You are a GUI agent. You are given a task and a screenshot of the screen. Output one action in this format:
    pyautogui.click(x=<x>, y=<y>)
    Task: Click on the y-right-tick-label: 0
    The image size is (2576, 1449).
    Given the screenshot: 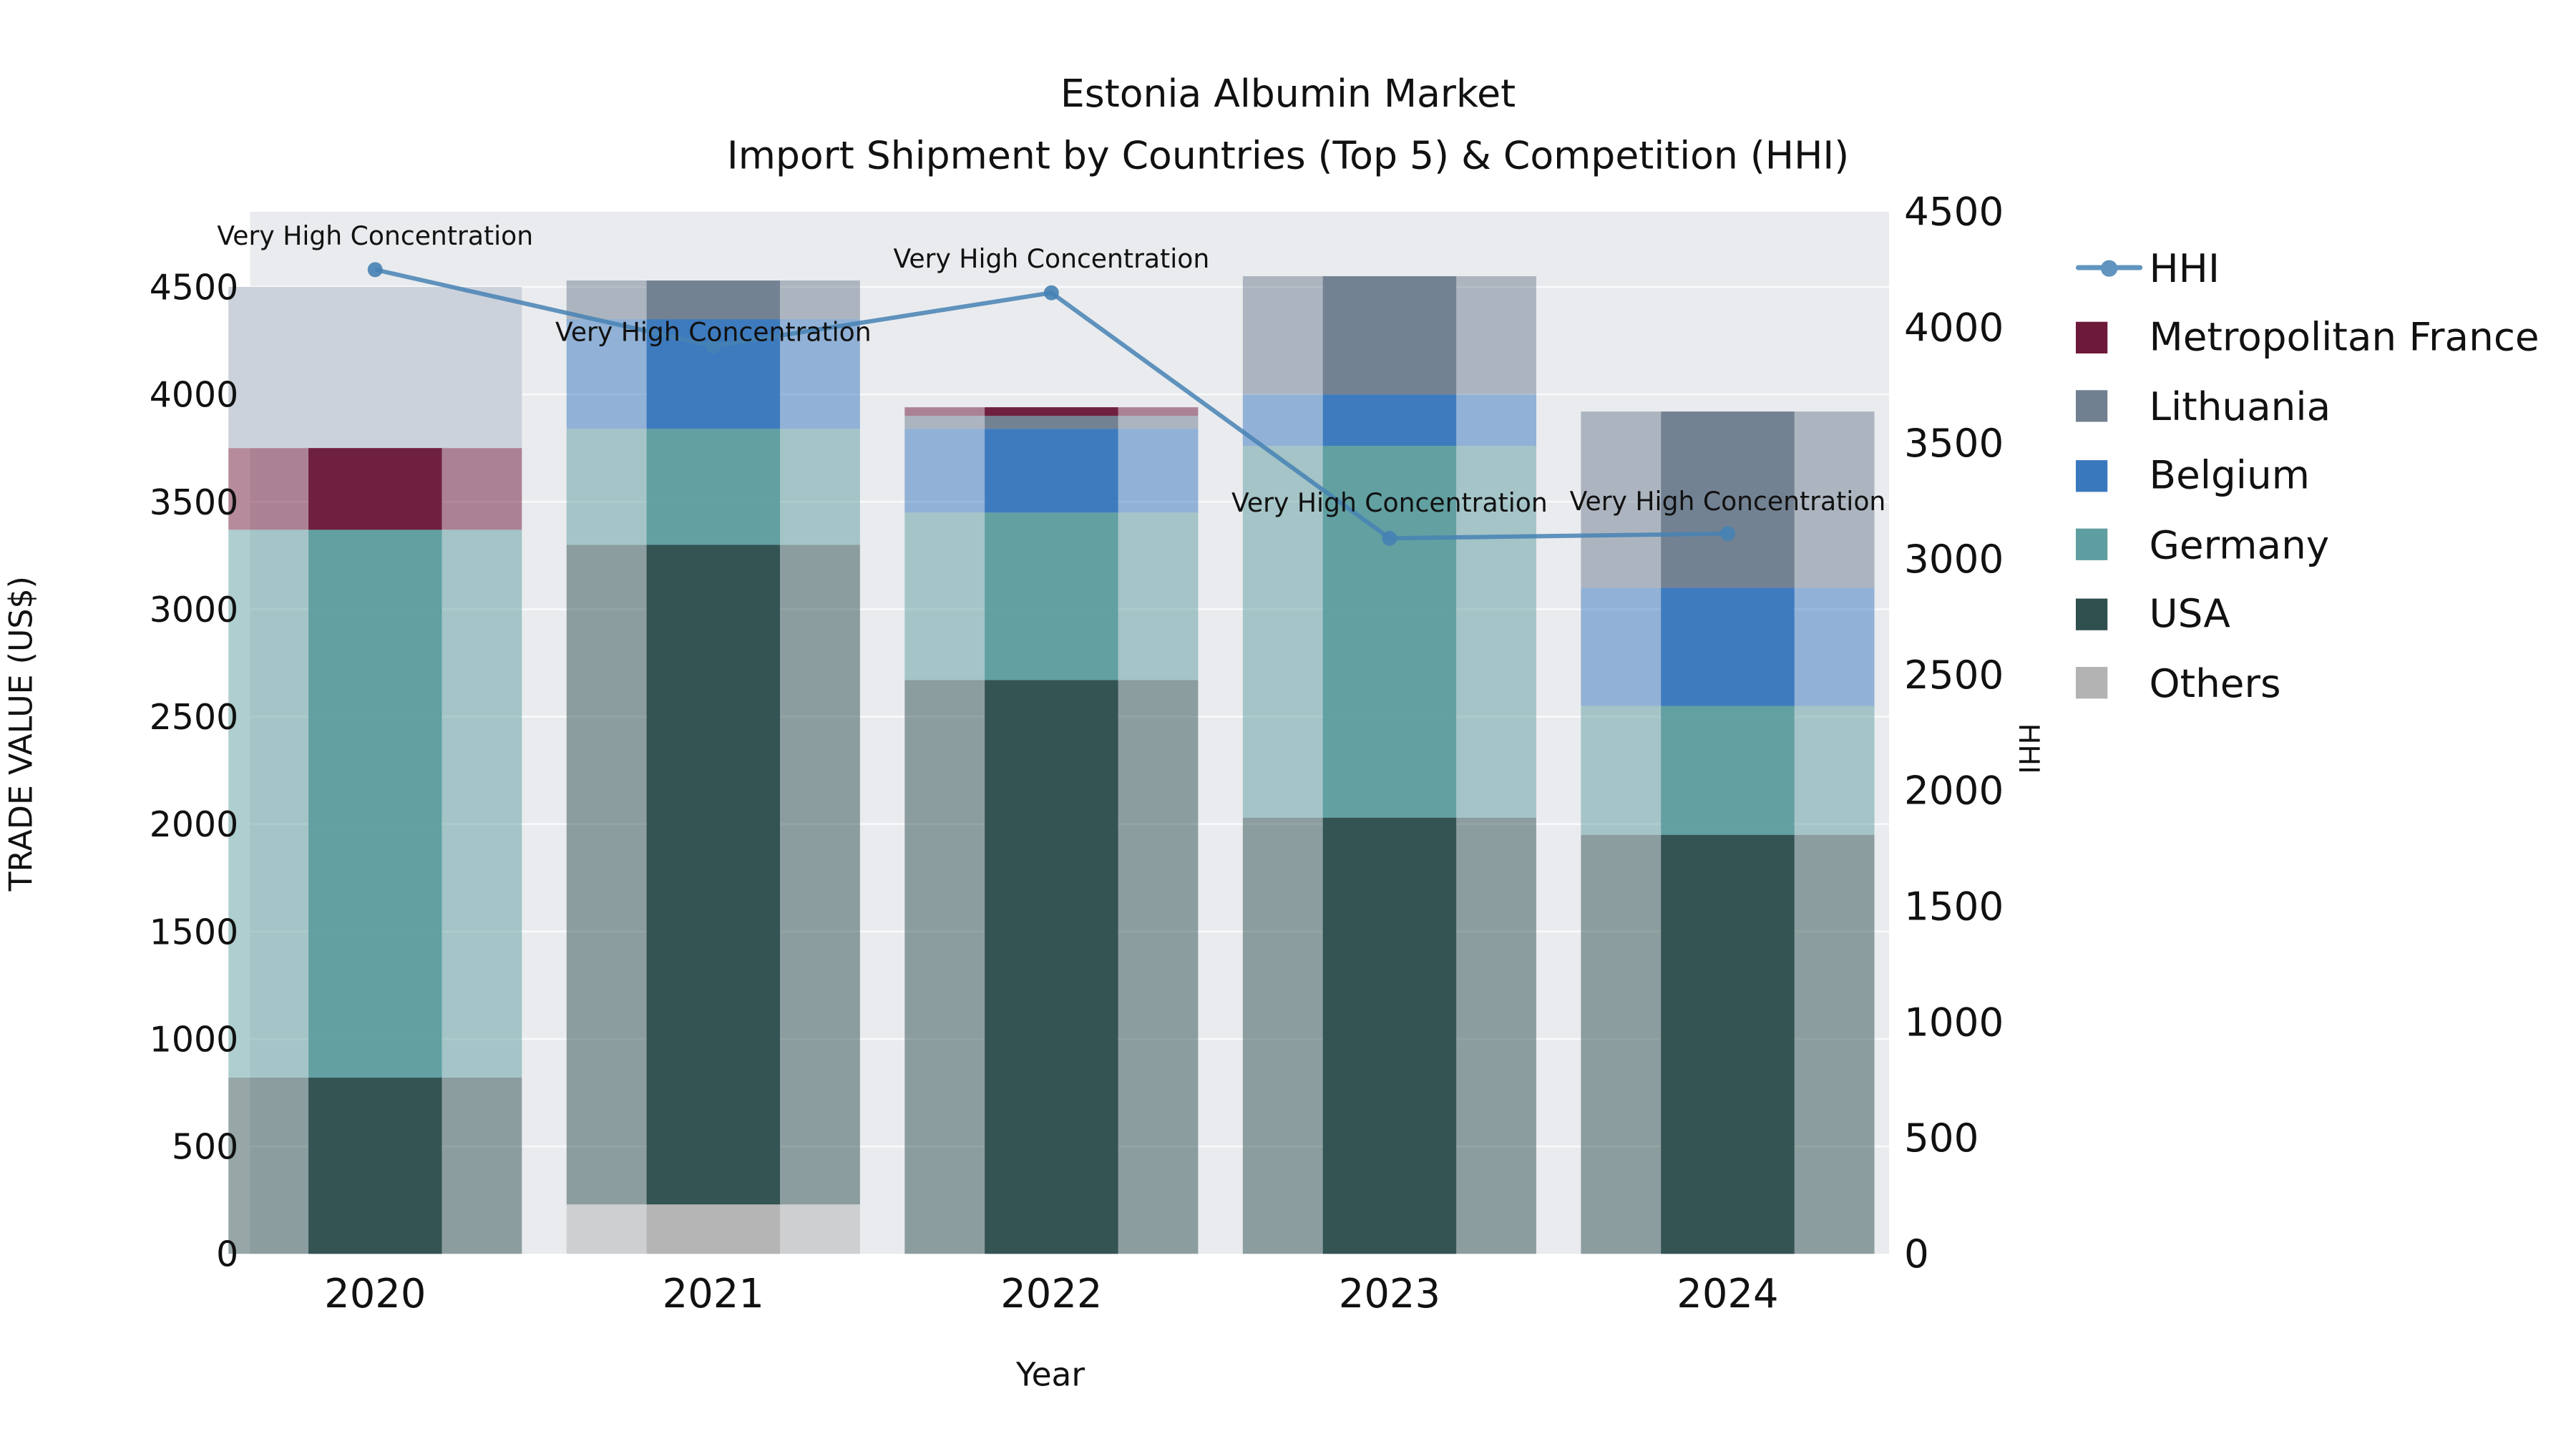 What is the action you would take?
    pyautogui.click(x=1916, y=1254)
    